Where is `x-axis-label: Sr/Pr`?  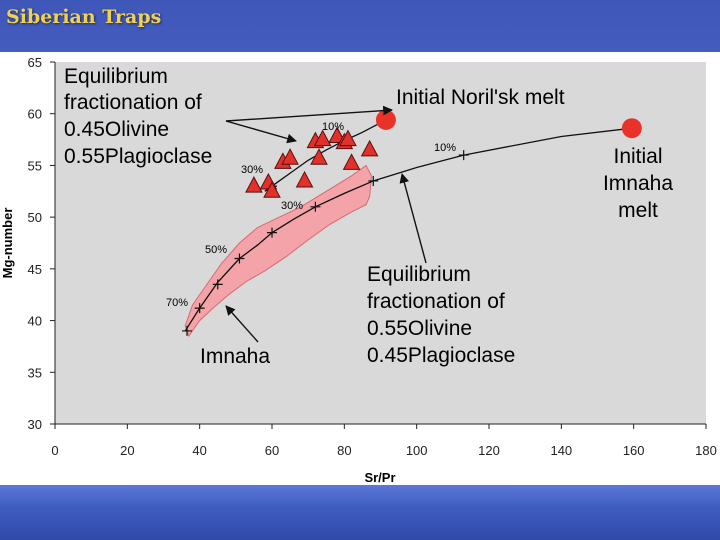
x-axis-label: Sr/Pr is located at coordinates (379, 477).